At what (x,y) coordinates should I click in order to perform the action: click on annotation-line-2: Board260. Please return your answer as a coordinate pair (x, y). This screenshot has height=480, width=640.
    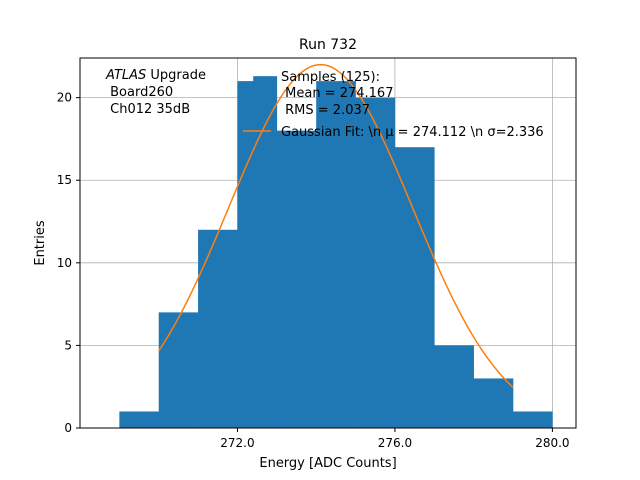
    Looking at the image, I should click on (139, 92).